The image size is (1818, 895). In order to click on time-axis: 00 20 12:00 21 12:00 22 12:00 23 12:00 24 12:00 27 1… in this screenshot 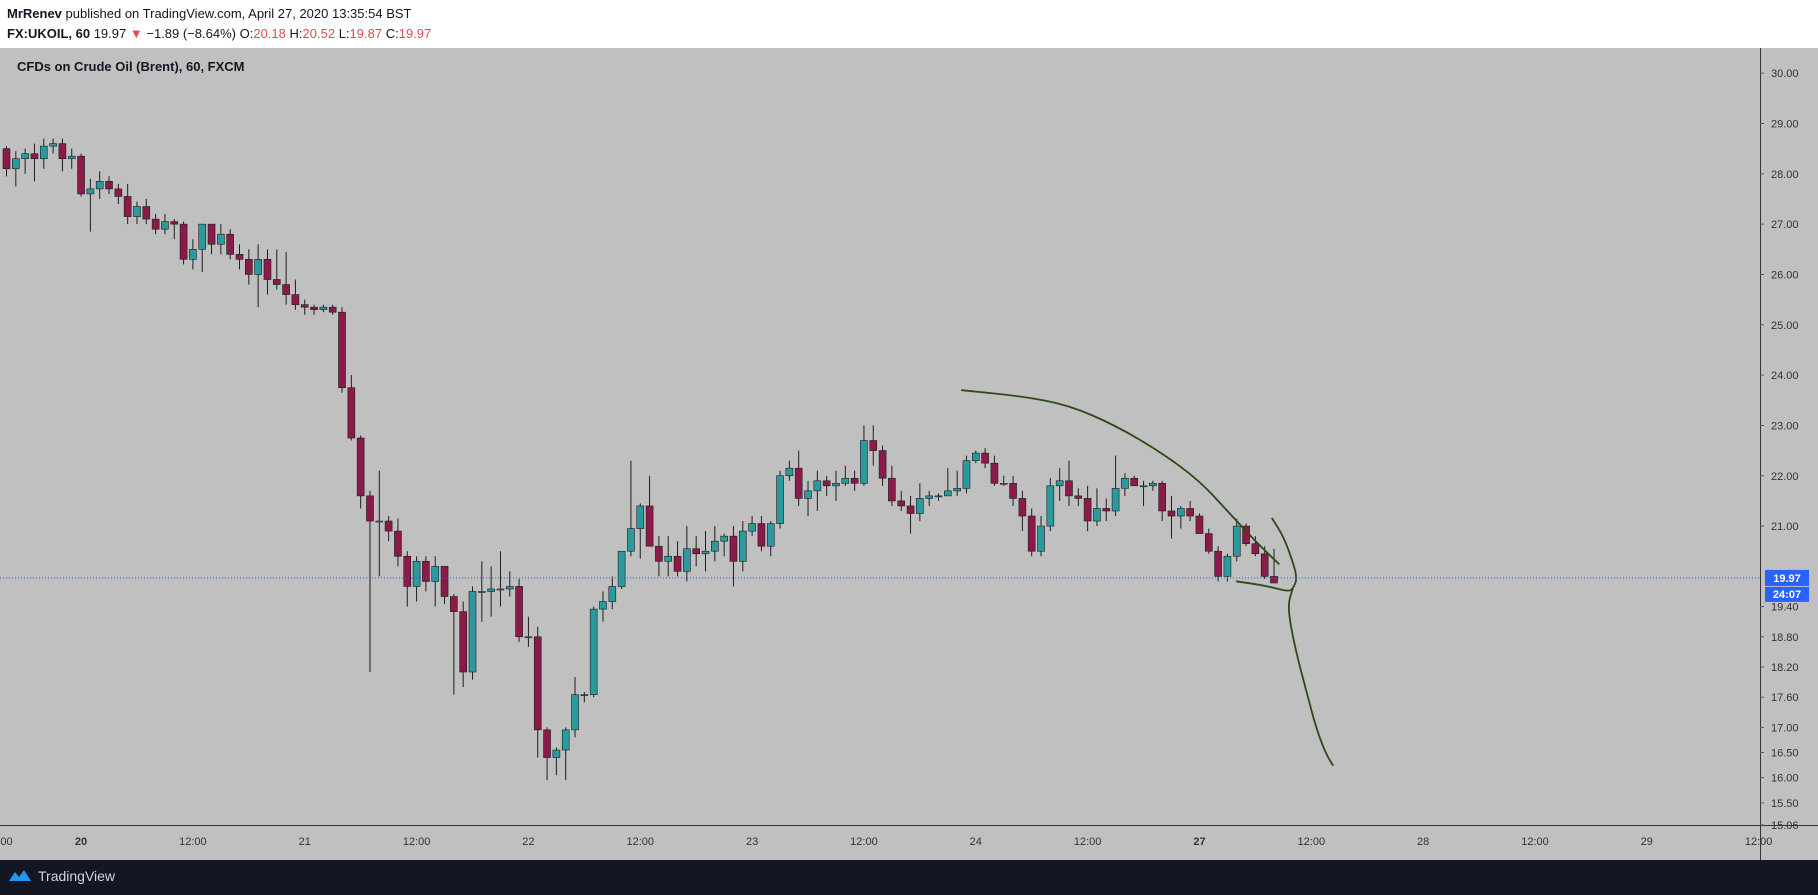, I will do `click(909, 842)`.